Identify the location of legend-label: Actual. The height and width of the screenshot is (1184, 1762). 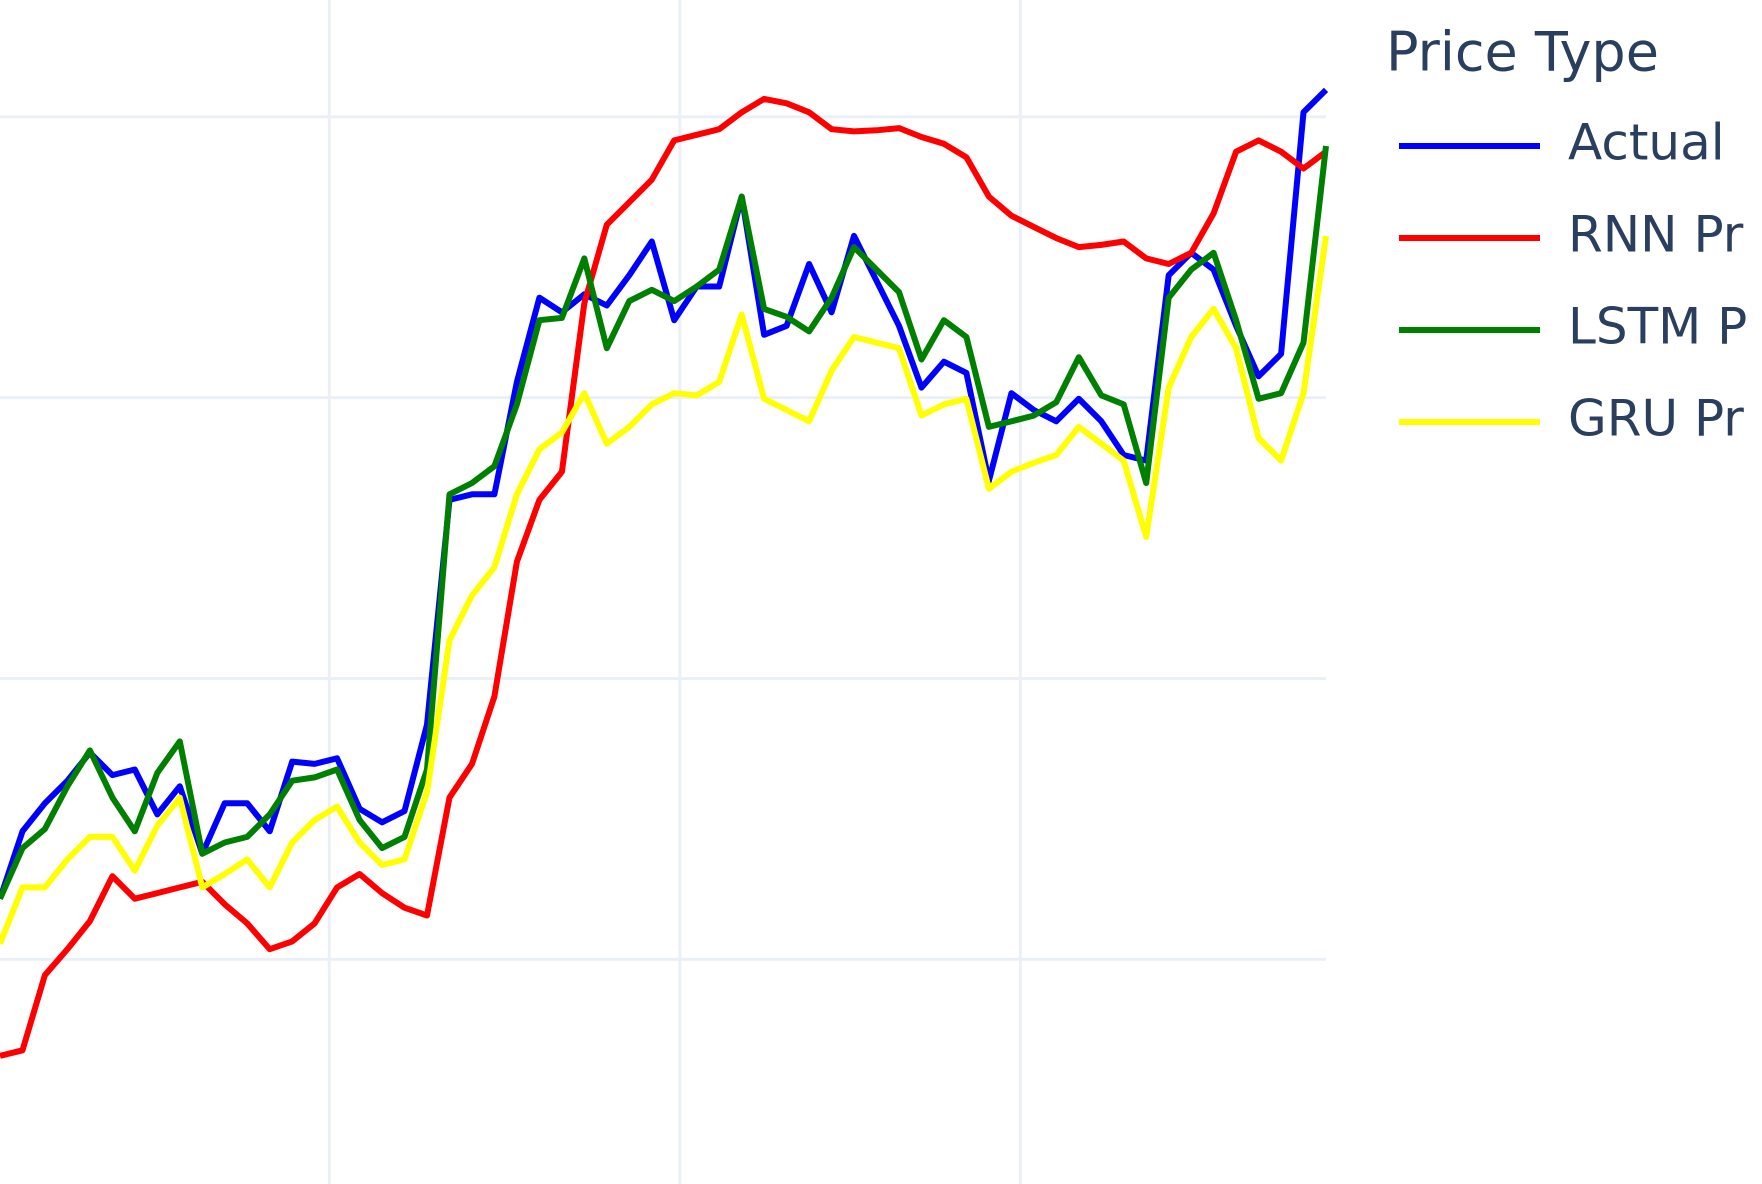
(1646, 143).